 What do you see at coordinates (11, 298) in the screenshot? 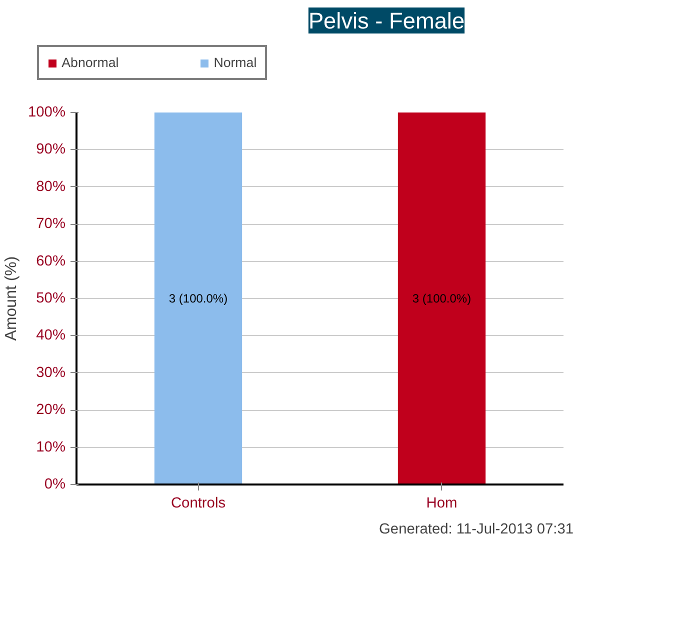
I see `y-axis-title: Amount (%)` at bounding box center [11, 298].